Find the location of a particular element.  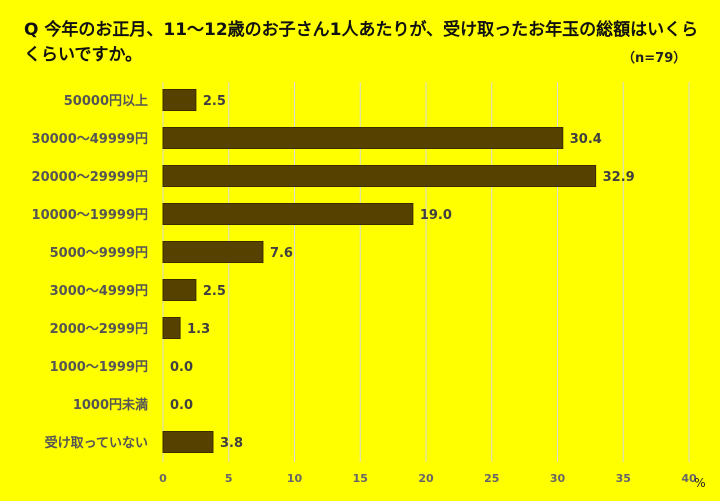

category-label: 1000〜1999円 is located at coordinates (99, 367).